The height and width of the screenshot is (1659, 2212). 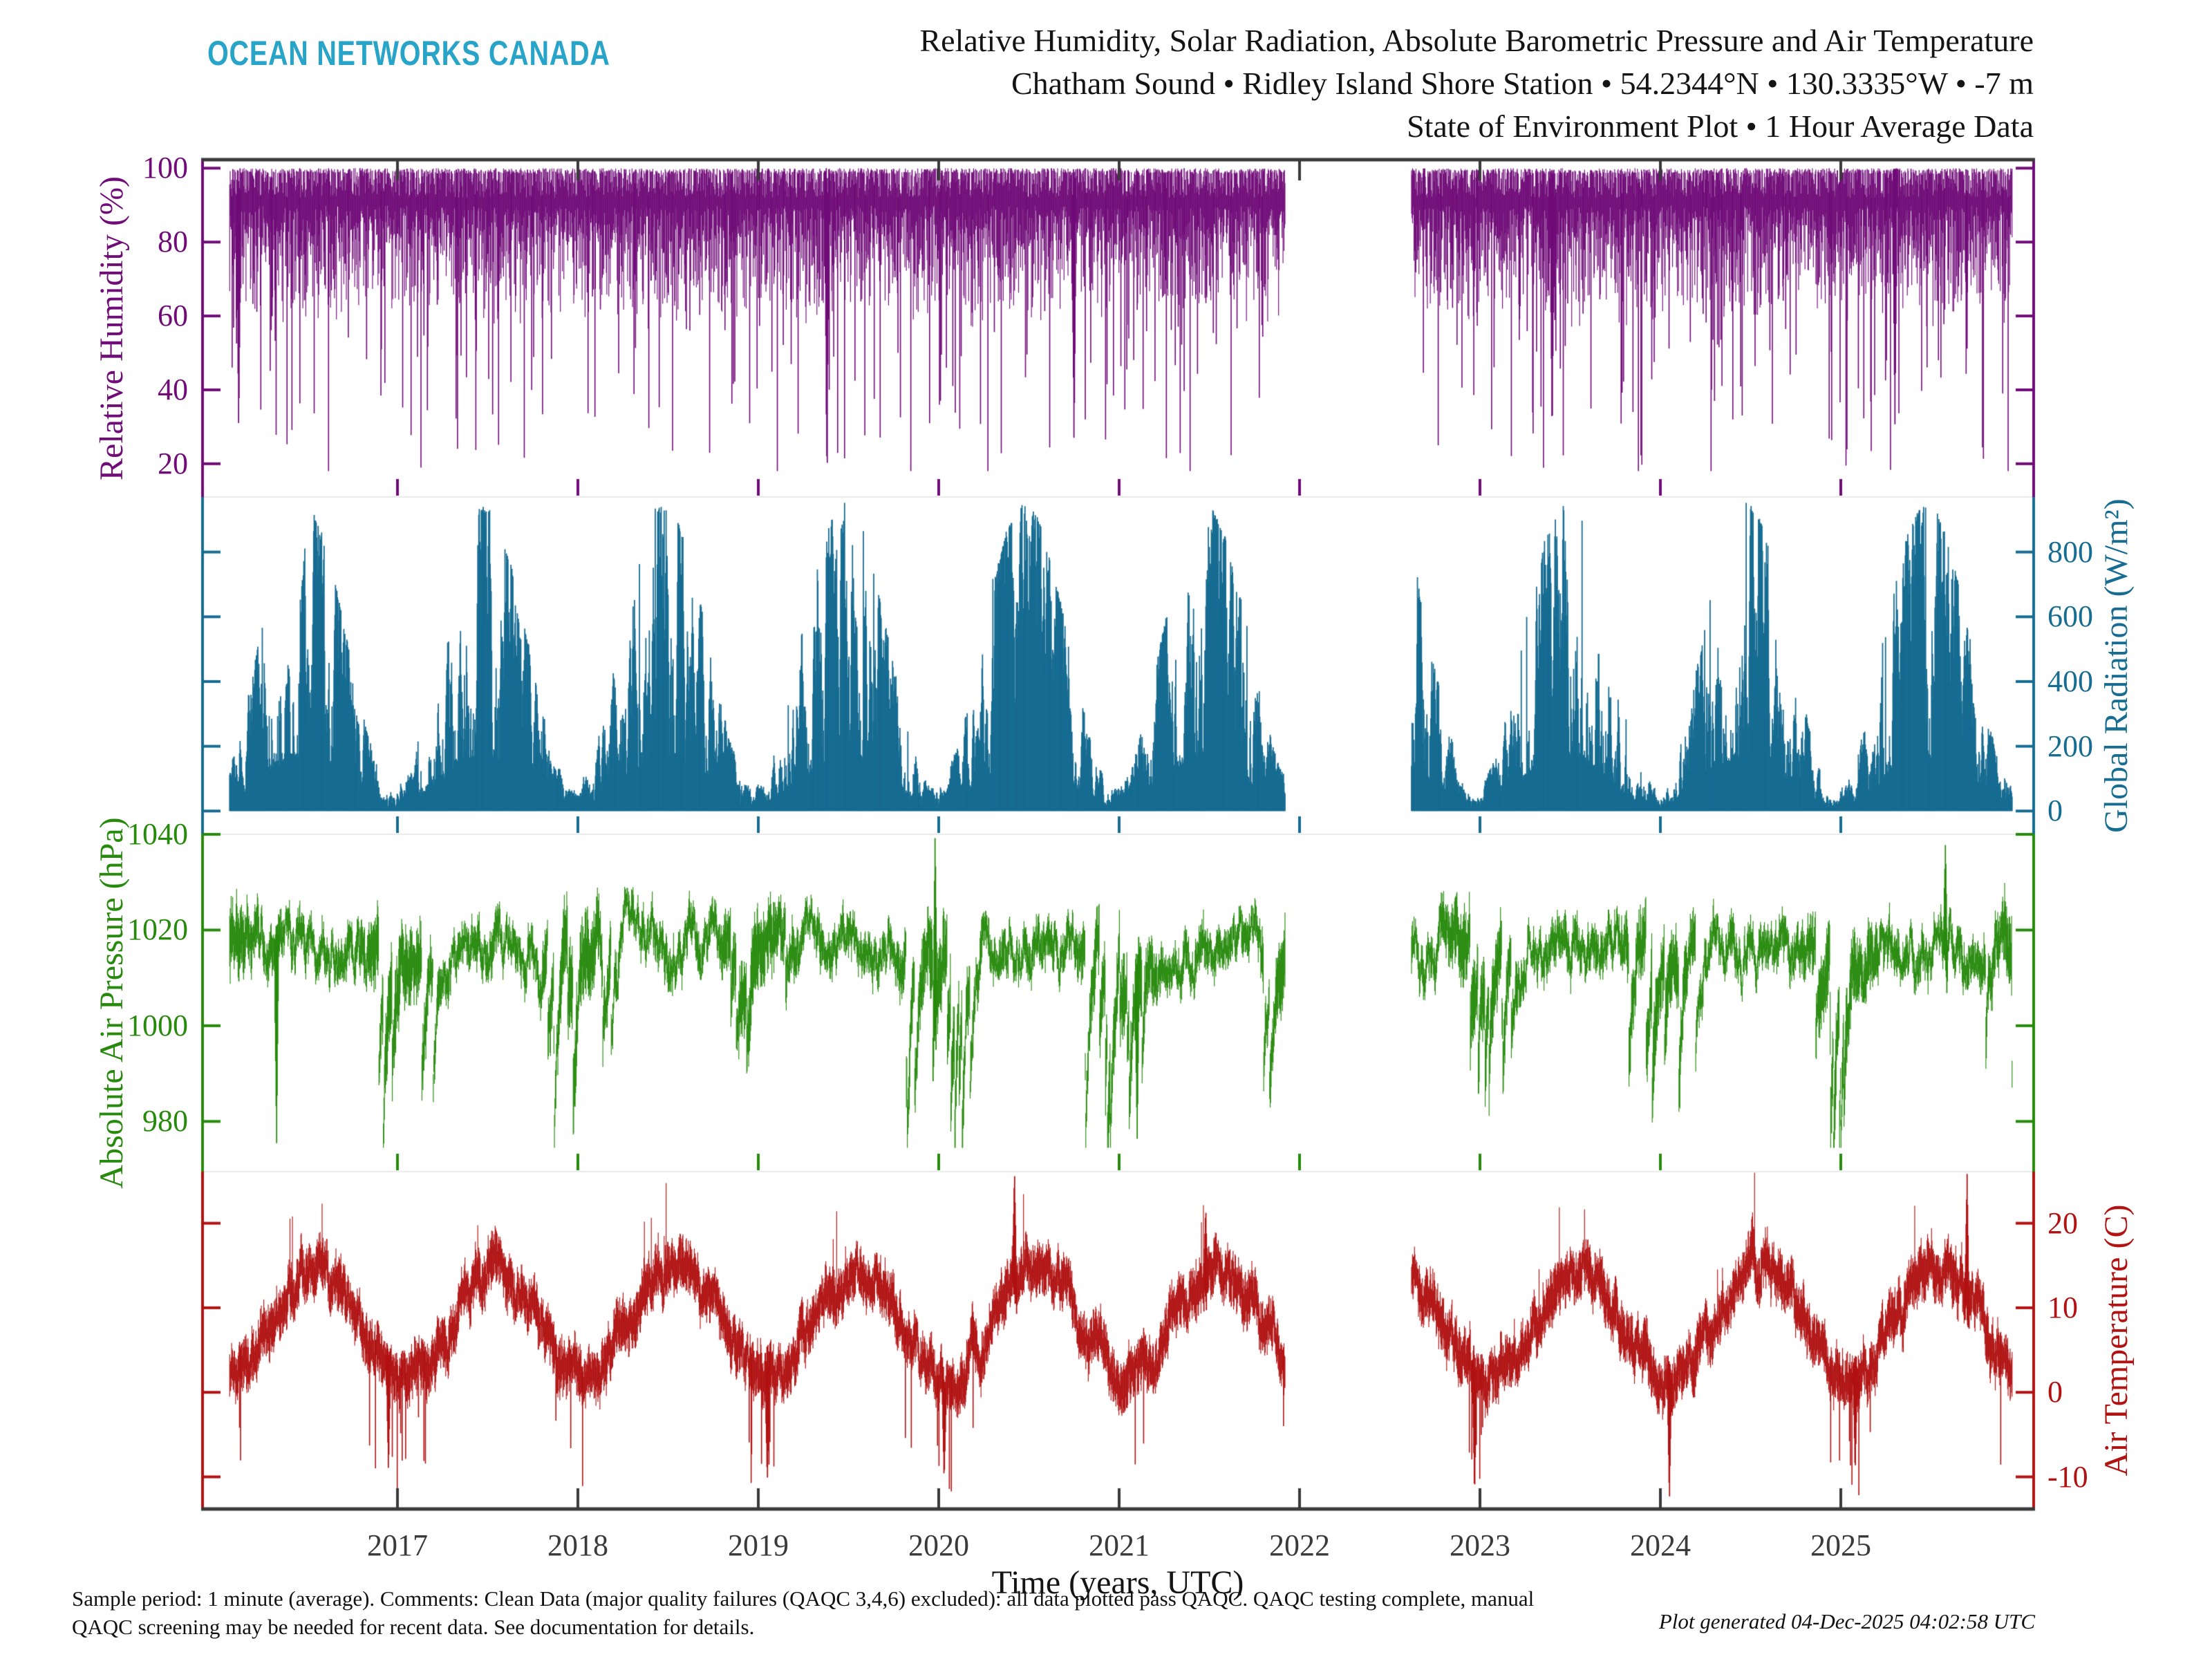 I want to click on xtick-2018: 2018, so click(x=577, y=1545).